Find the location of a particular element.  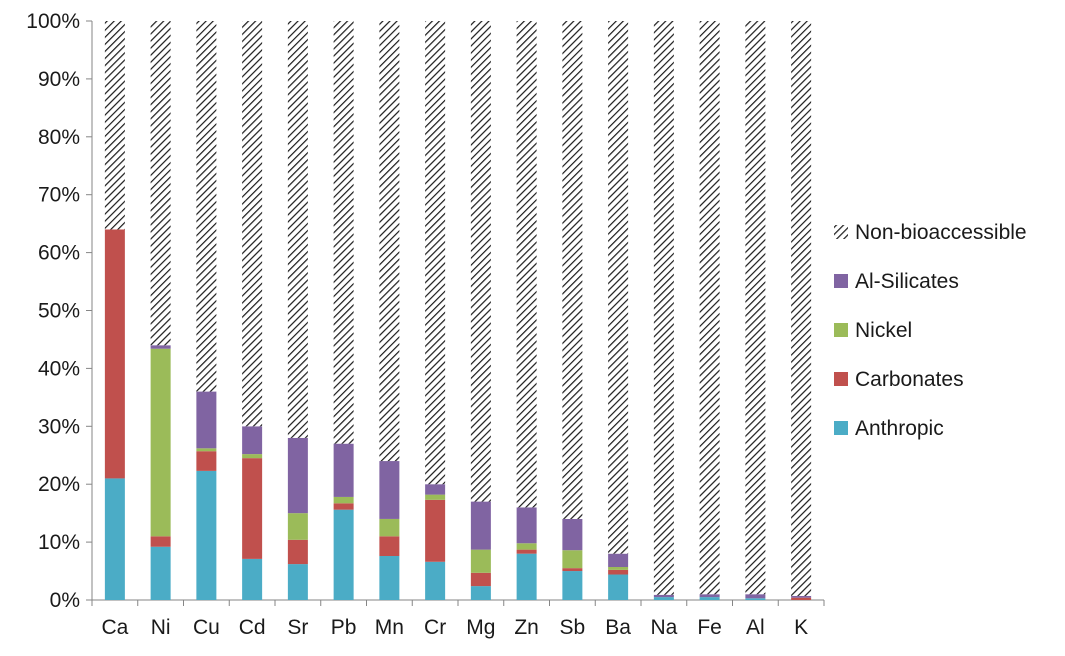

legend-item: Nickel is located at coordinates (873, 330).